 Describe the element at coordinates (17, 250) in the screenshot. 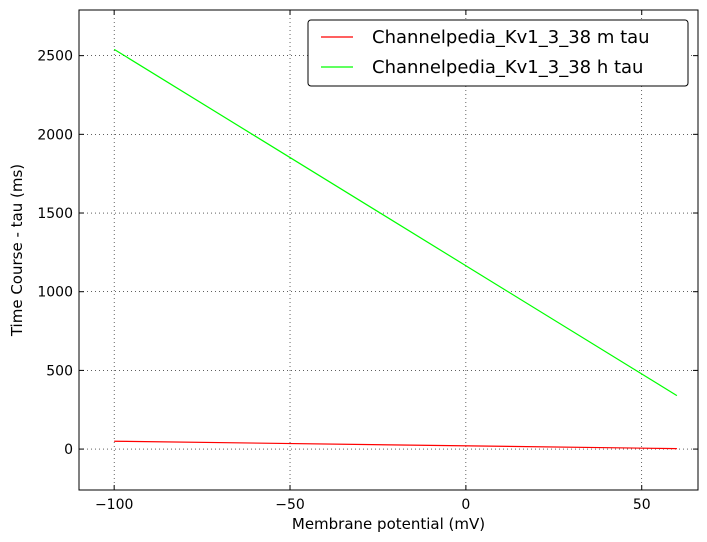

I see `y-axis-label: Time Course - tau (ms)` at that location.